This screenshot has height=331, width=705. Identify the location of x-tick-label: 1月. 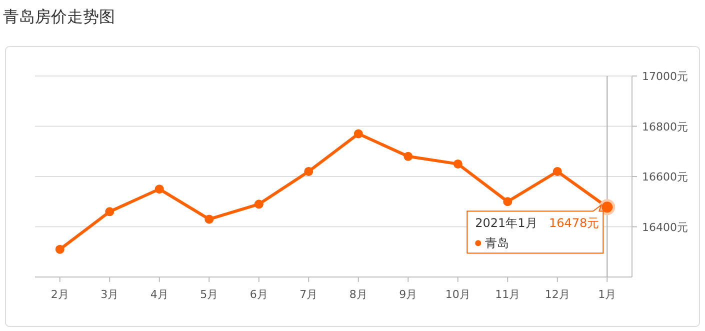
(607, 294).